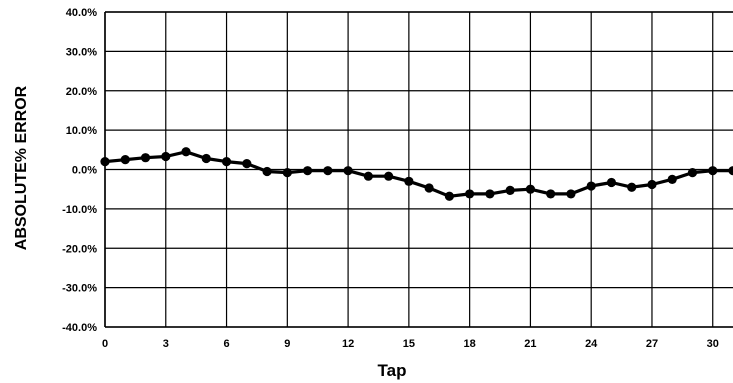  What do you see at coordinates (79, 328) in the screenshot?
I see `y-tick-label: -40.0%` at bounding box center [79, 328].